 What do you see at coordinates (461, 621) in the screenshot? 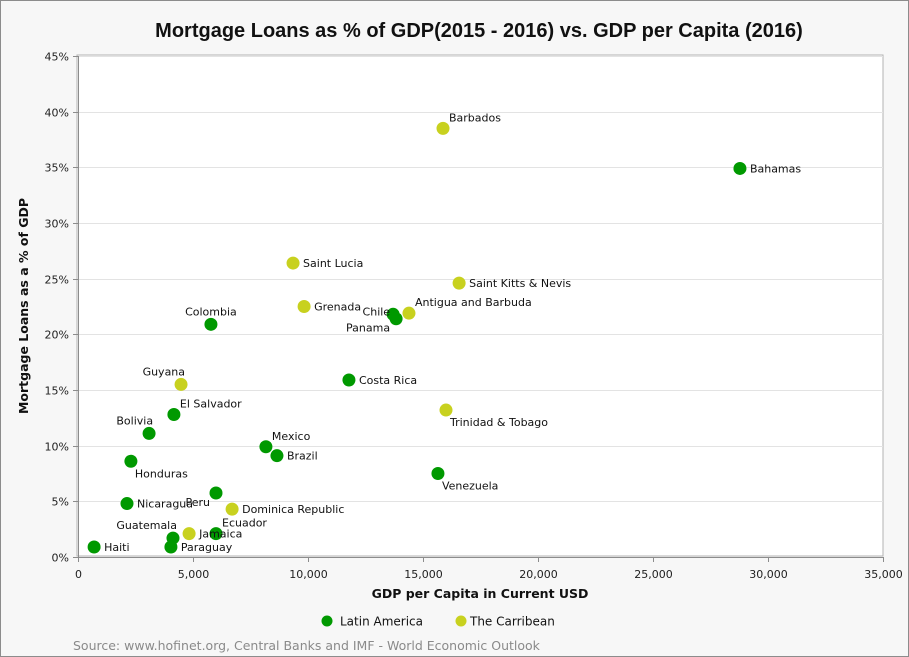
I see `legend-marker-the-carribean` at bounding box center [461, 621].